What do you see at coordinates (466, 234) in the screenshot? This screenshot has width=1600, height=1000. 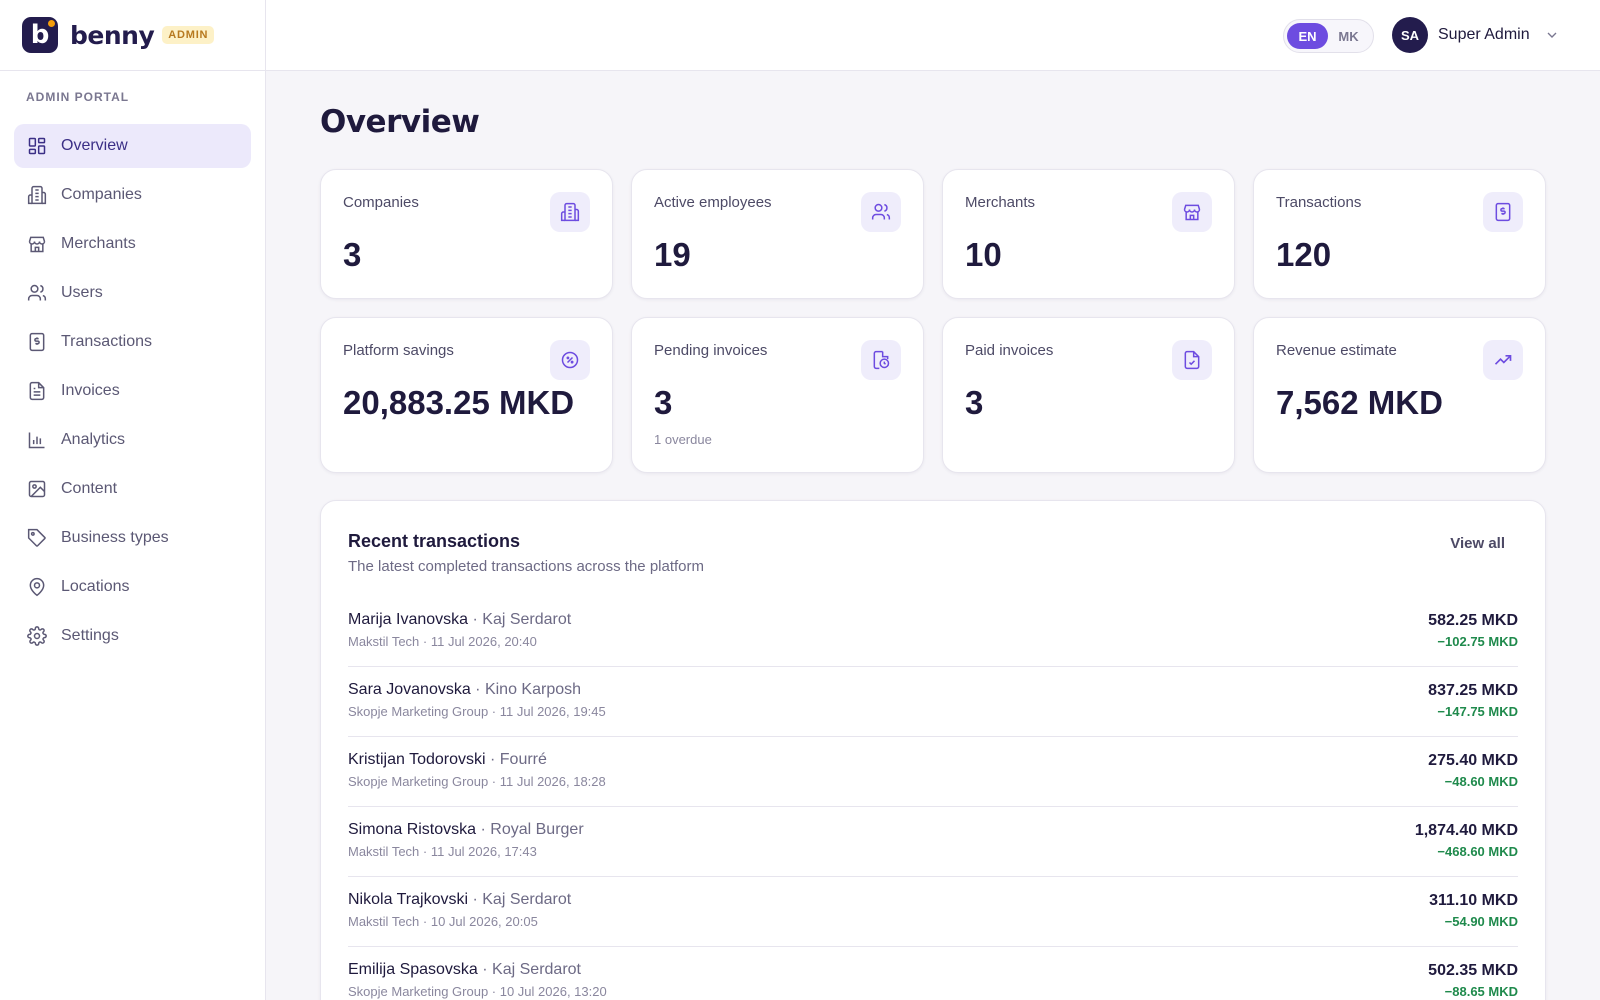 I see `stat-card-companies: Companies 3` at bounding box center [466, 234].